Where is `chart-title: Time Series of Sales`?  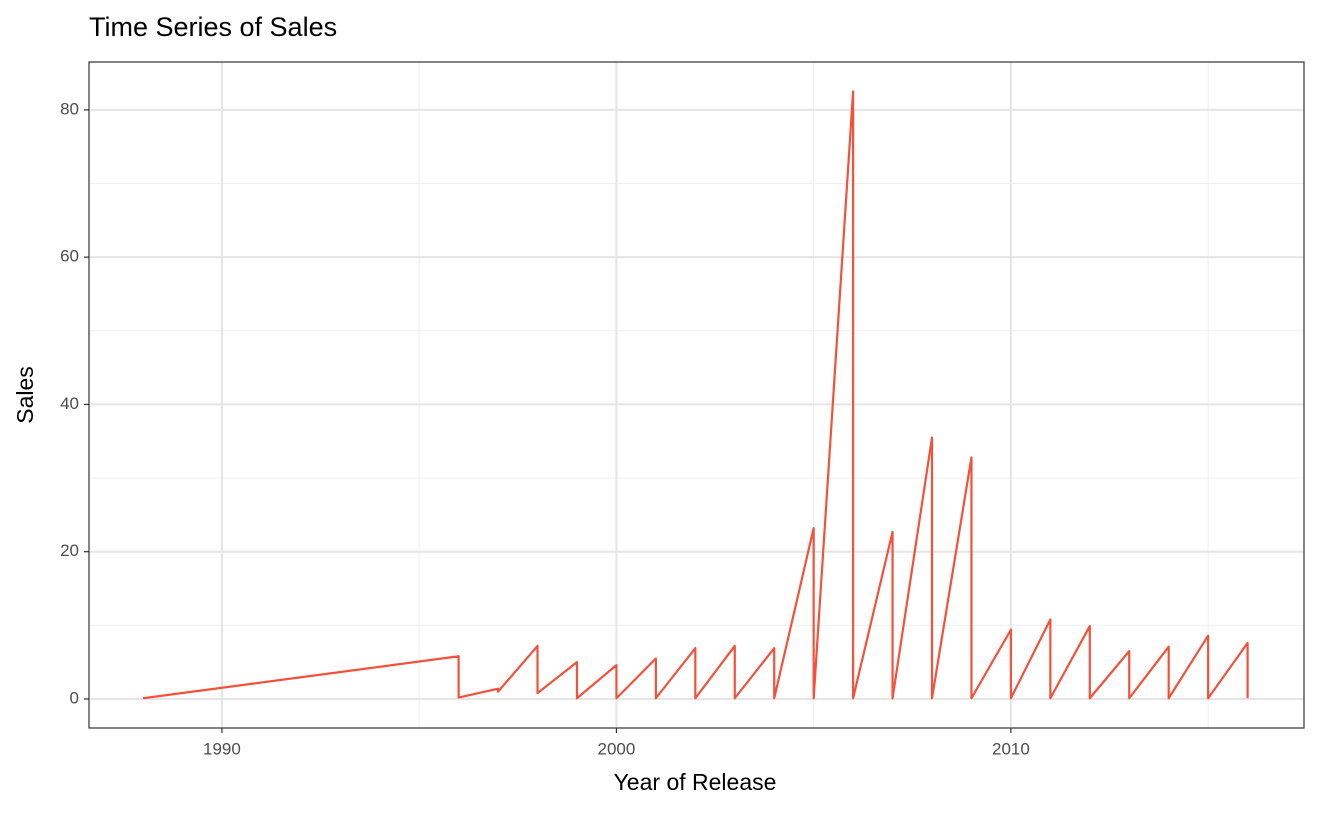
chart-title: Time Series of Sales is located at coordinates (213, 27).